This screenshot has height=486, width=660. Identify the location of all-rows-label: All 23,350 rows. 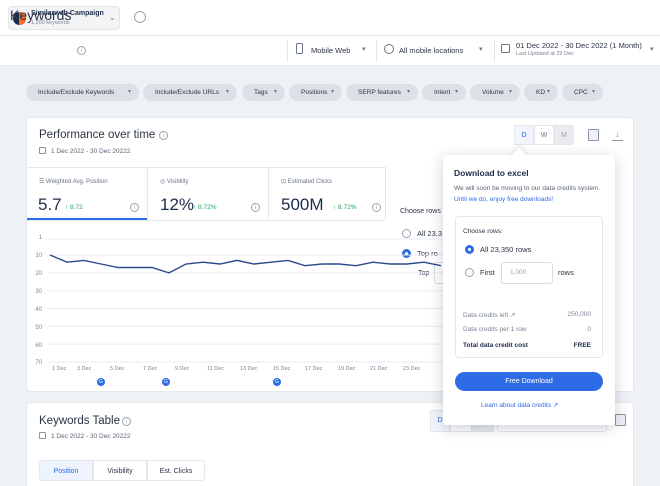
(506, 249).